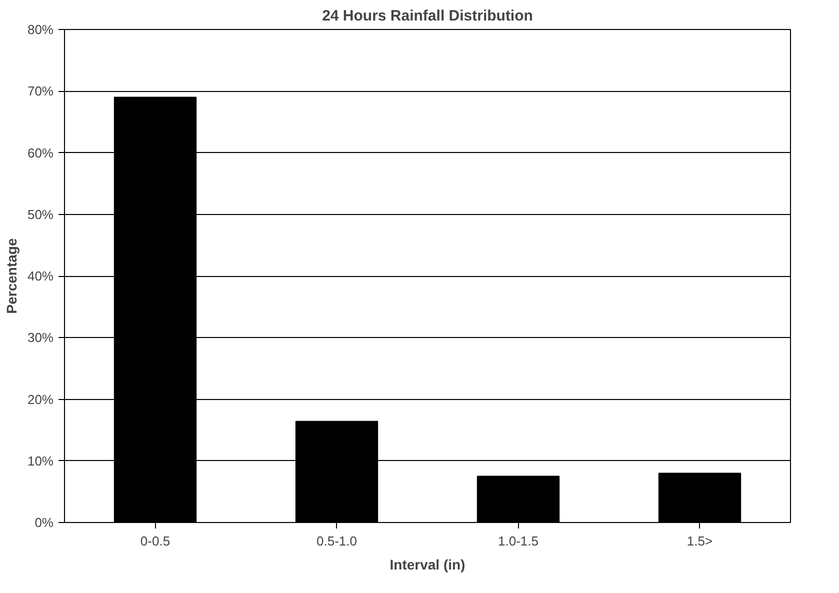 The width and height of the screenshot is (839, 593). Describe the element at coordinates (40, 399) in the screenshot. I see `y-tick-label: 20%` at that location.